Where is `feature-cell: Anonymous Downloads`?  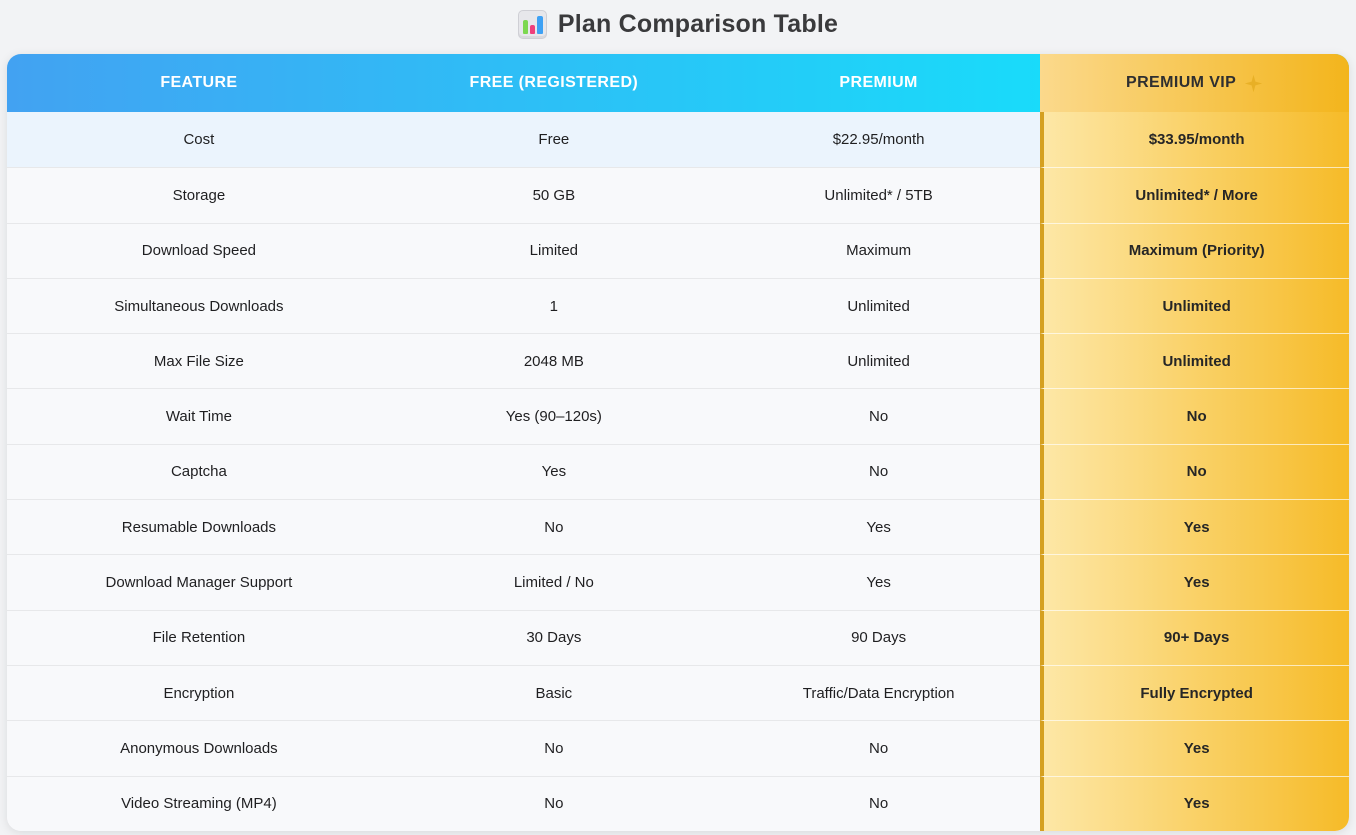 feature-cell: Anonymous Downloads is located at coordinates (199, 747).